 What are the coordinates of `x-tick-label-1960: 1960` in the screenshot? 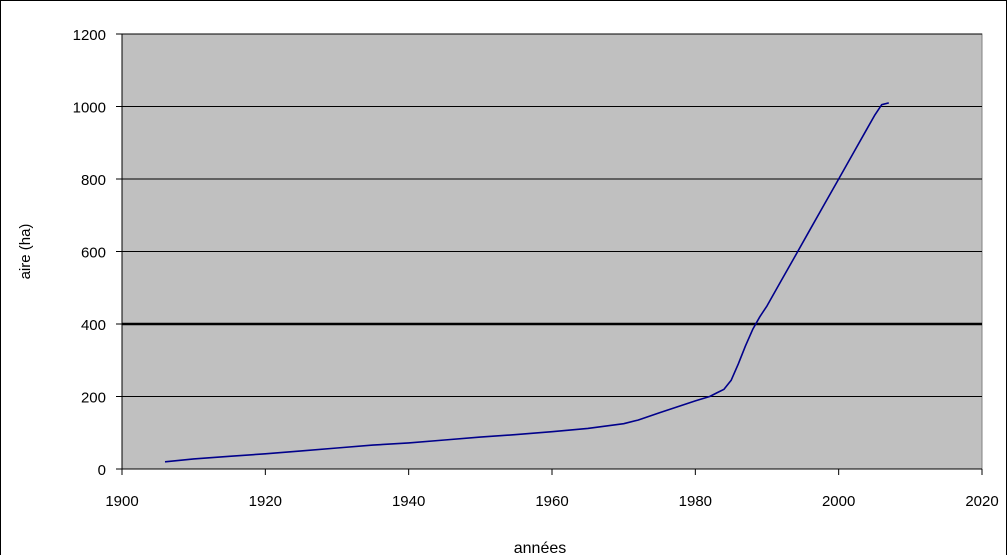 It's located at (551, 501).